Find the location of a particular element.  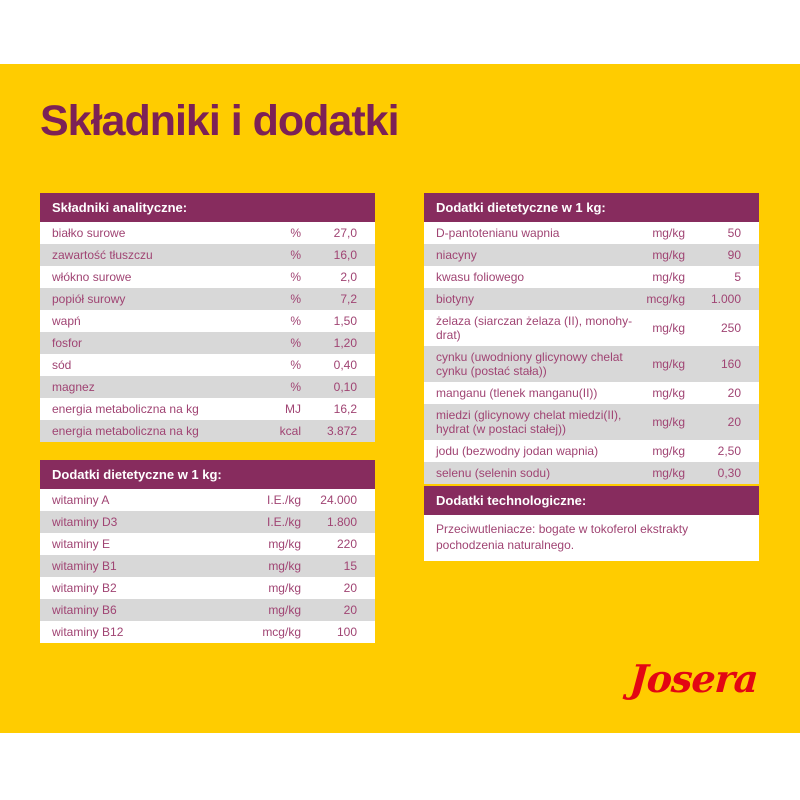

table-row: włókno surowe % 2,0 is located at coordinates (207, 277).